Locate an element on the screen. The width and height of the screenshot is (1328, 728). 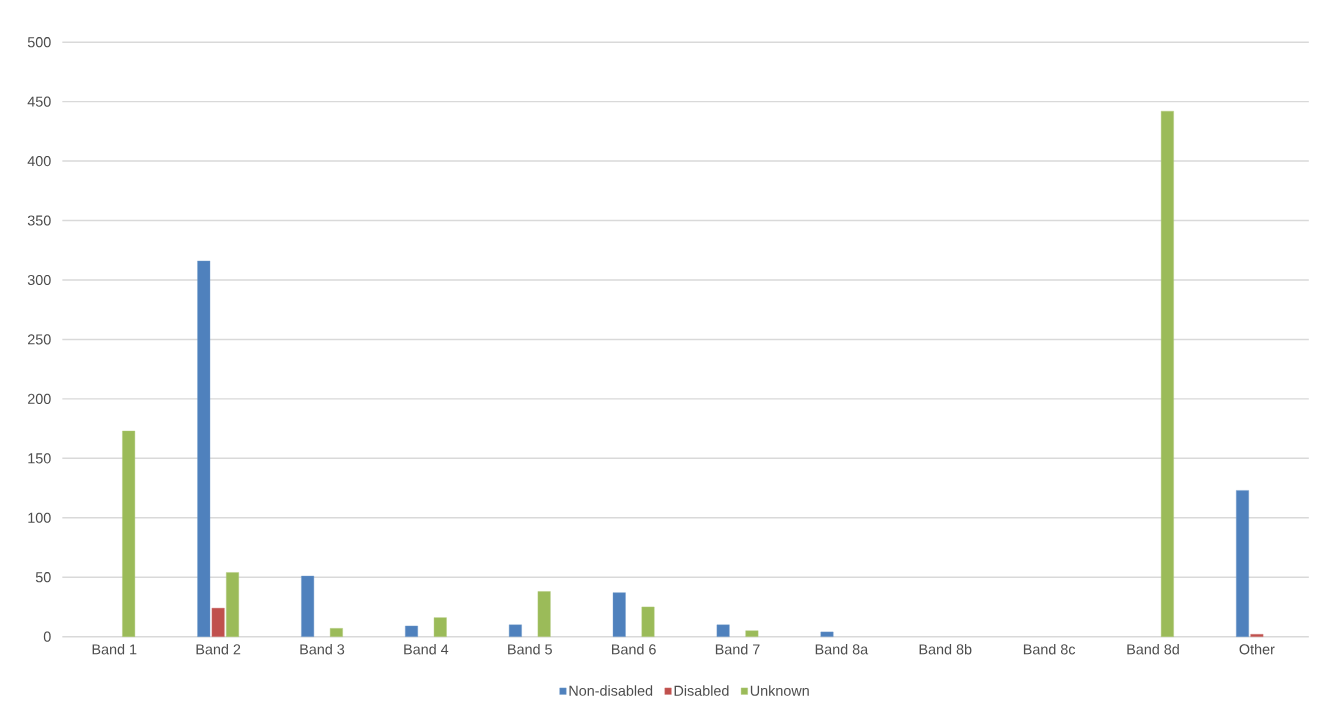
x-tick-label: Band 8b is located at coordinates (945, 649).